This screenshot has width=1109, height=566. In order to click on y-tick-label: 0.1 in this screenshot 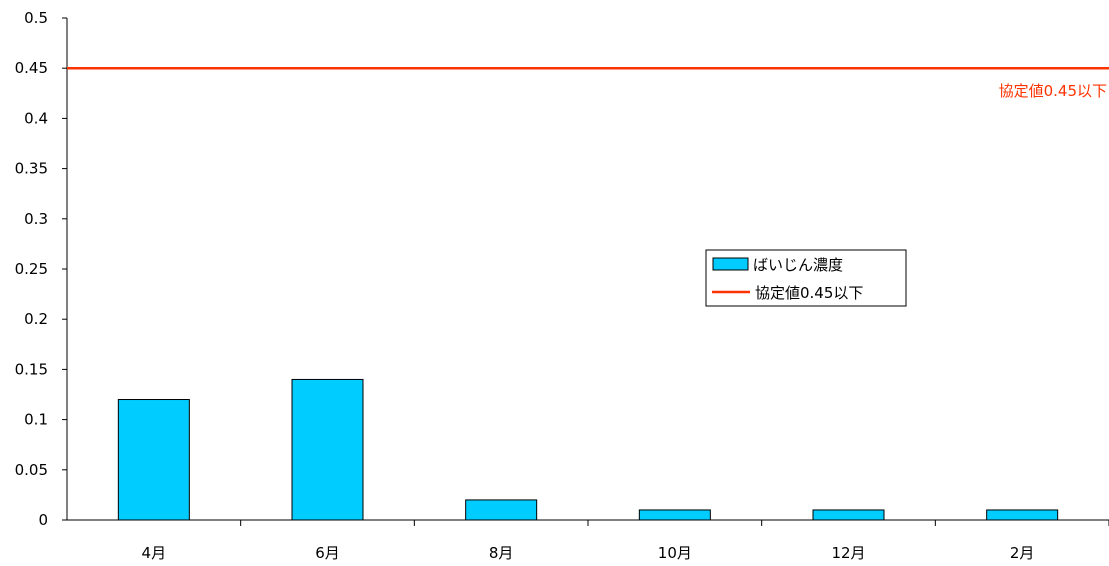, I will do `click(36, 420)`.